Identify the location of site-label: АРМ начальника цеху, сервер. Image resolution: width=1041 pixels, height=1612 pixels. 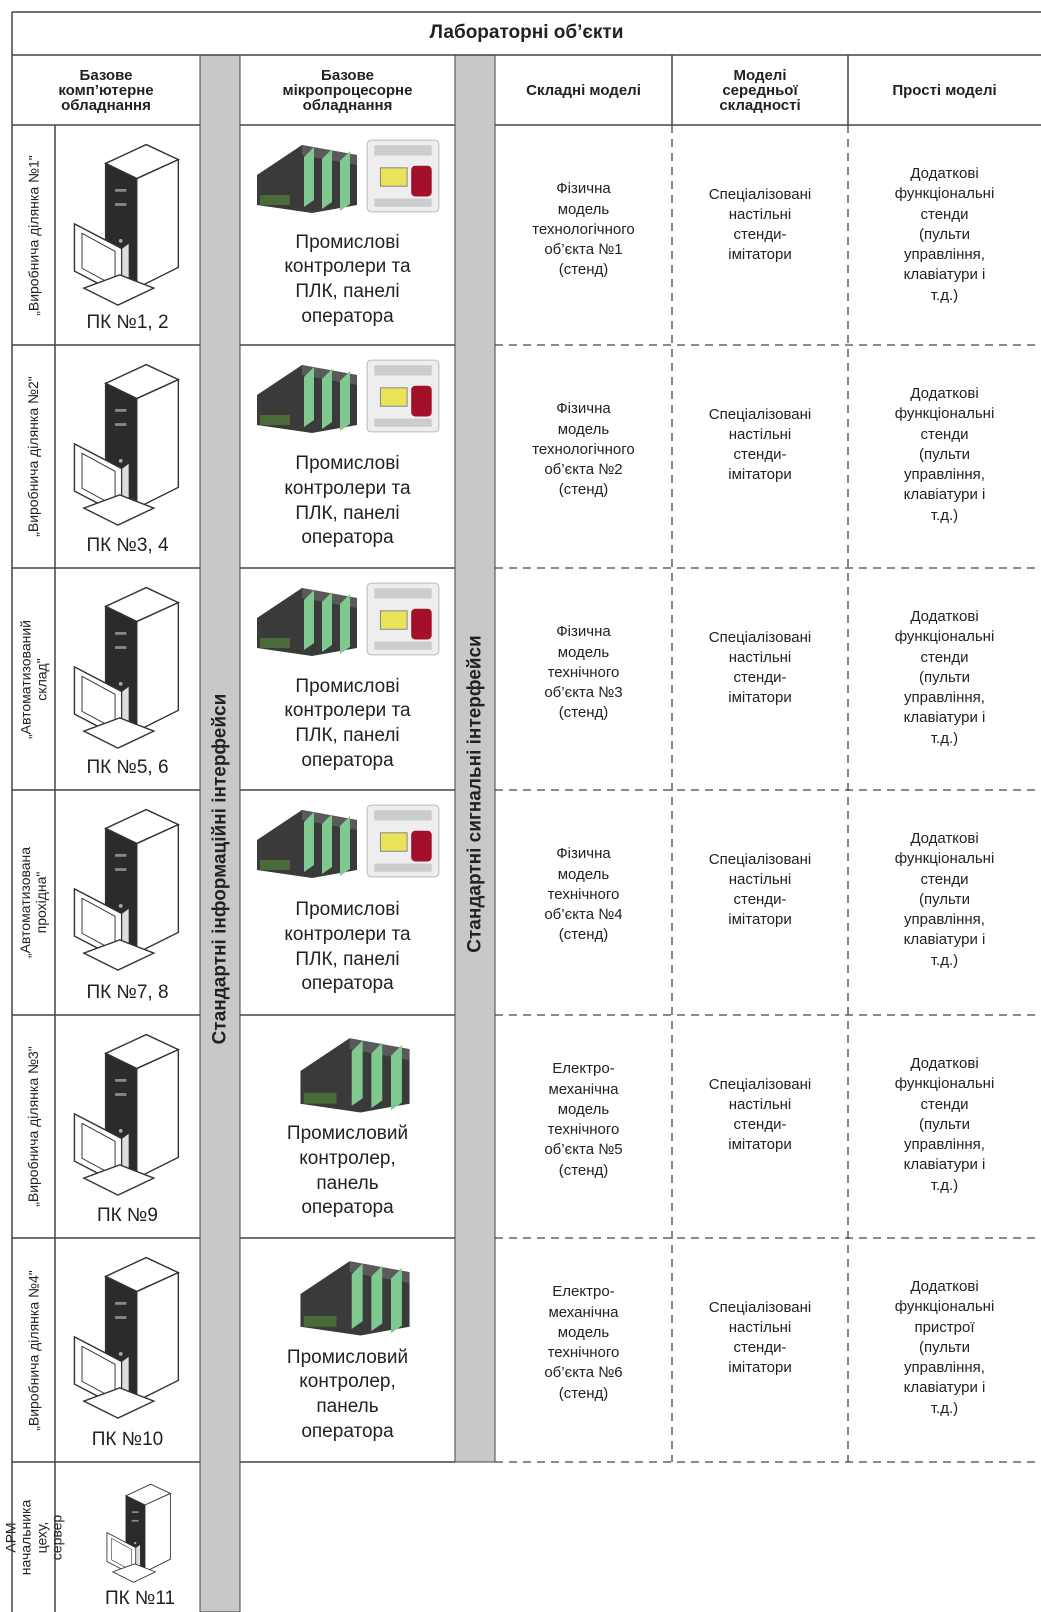
(32, 1537).